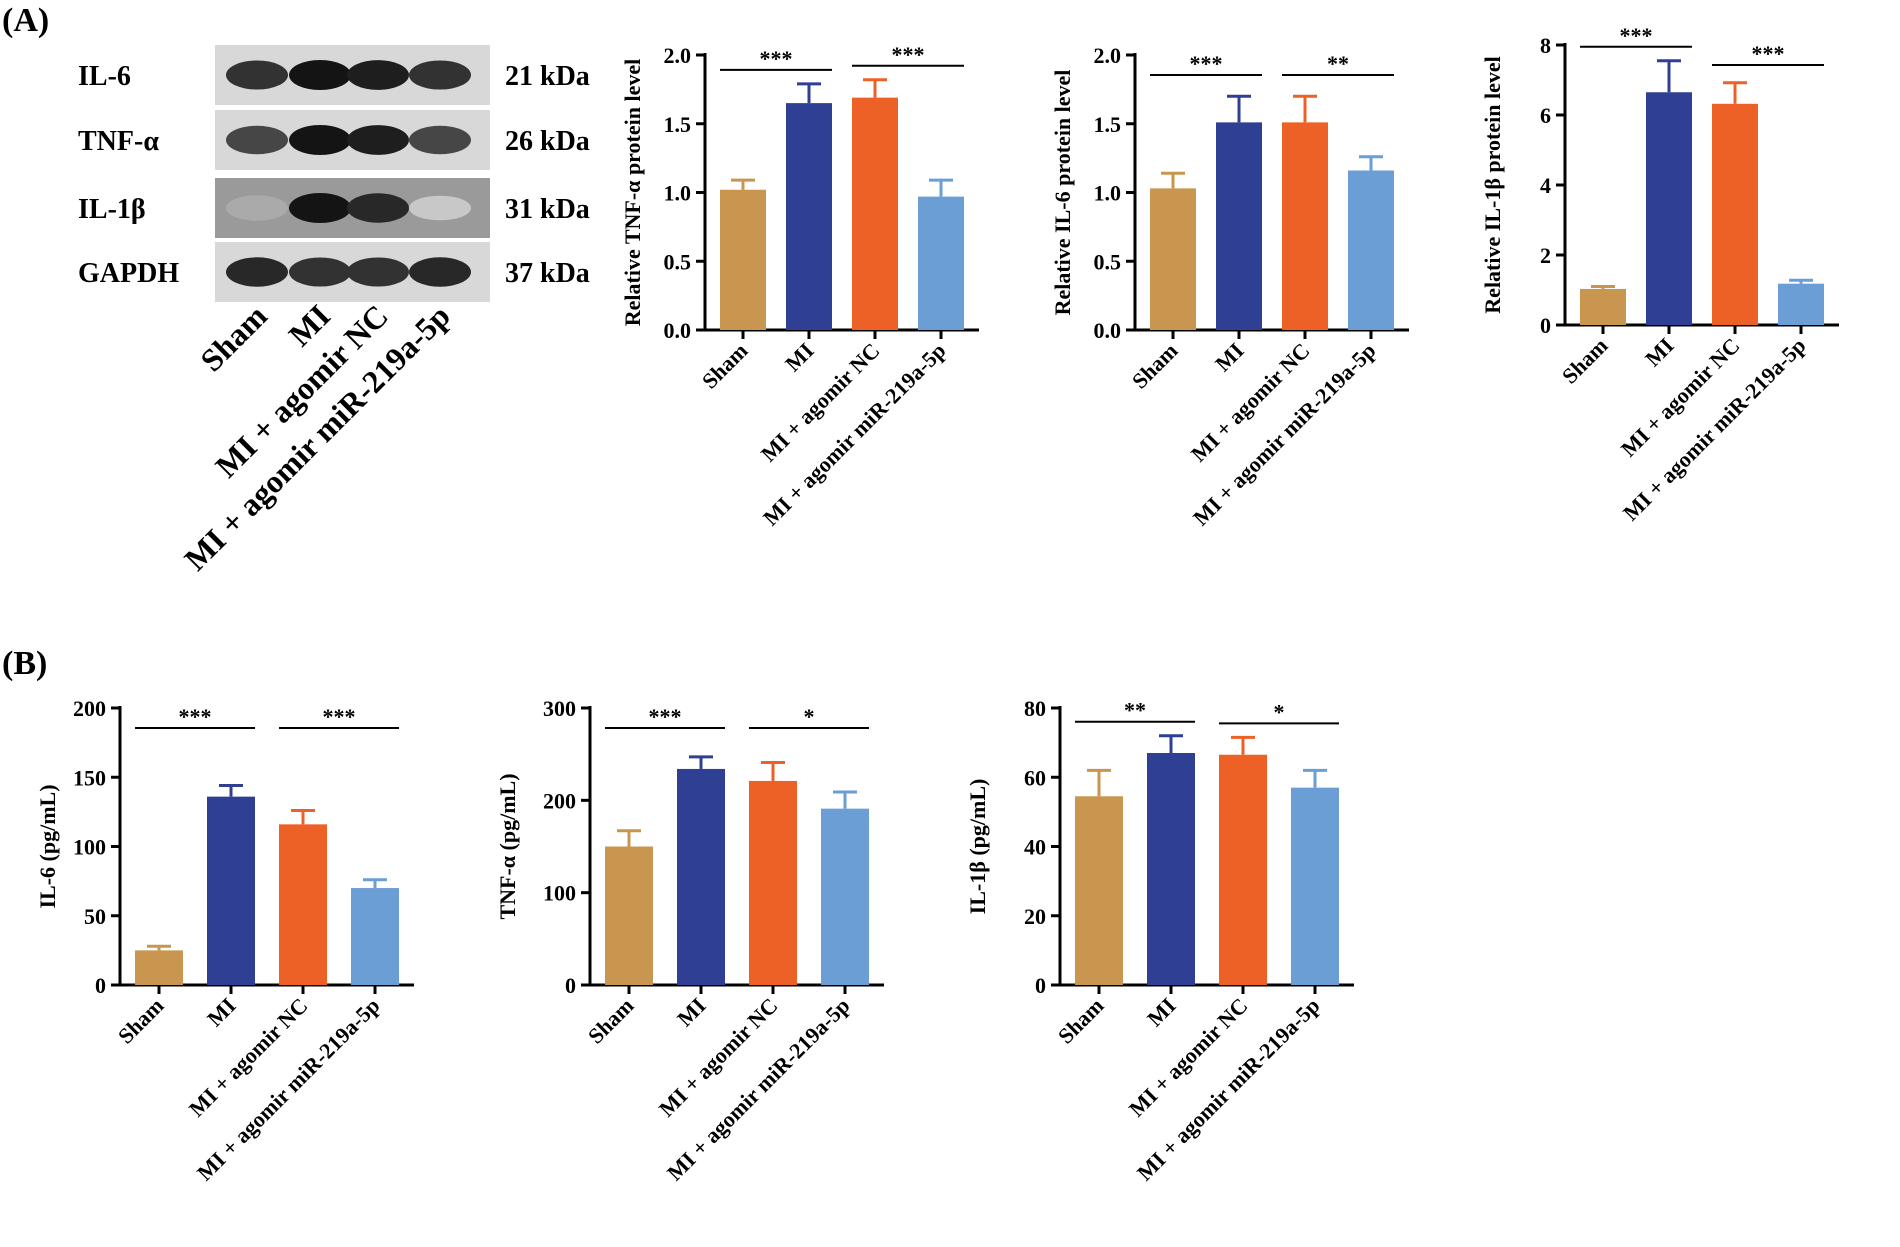 This screenshot has height=1247, width=1900. Describe the element at coordinates (507, 846) in the screenshot. I see `y-axis-label: TNF-α (pg/mL)` at that location.